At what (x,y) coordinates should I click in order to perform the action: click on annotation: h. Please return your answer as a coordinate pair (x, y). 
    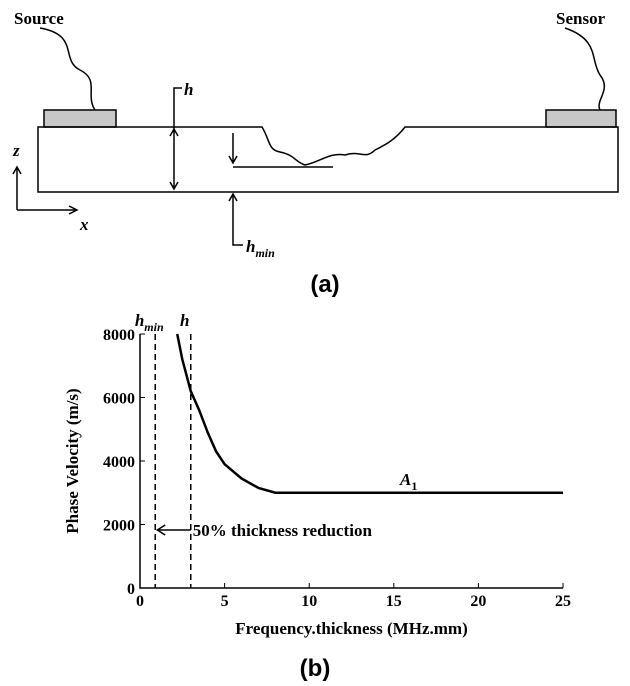
    Looking at the image, I should click on (184, 320).